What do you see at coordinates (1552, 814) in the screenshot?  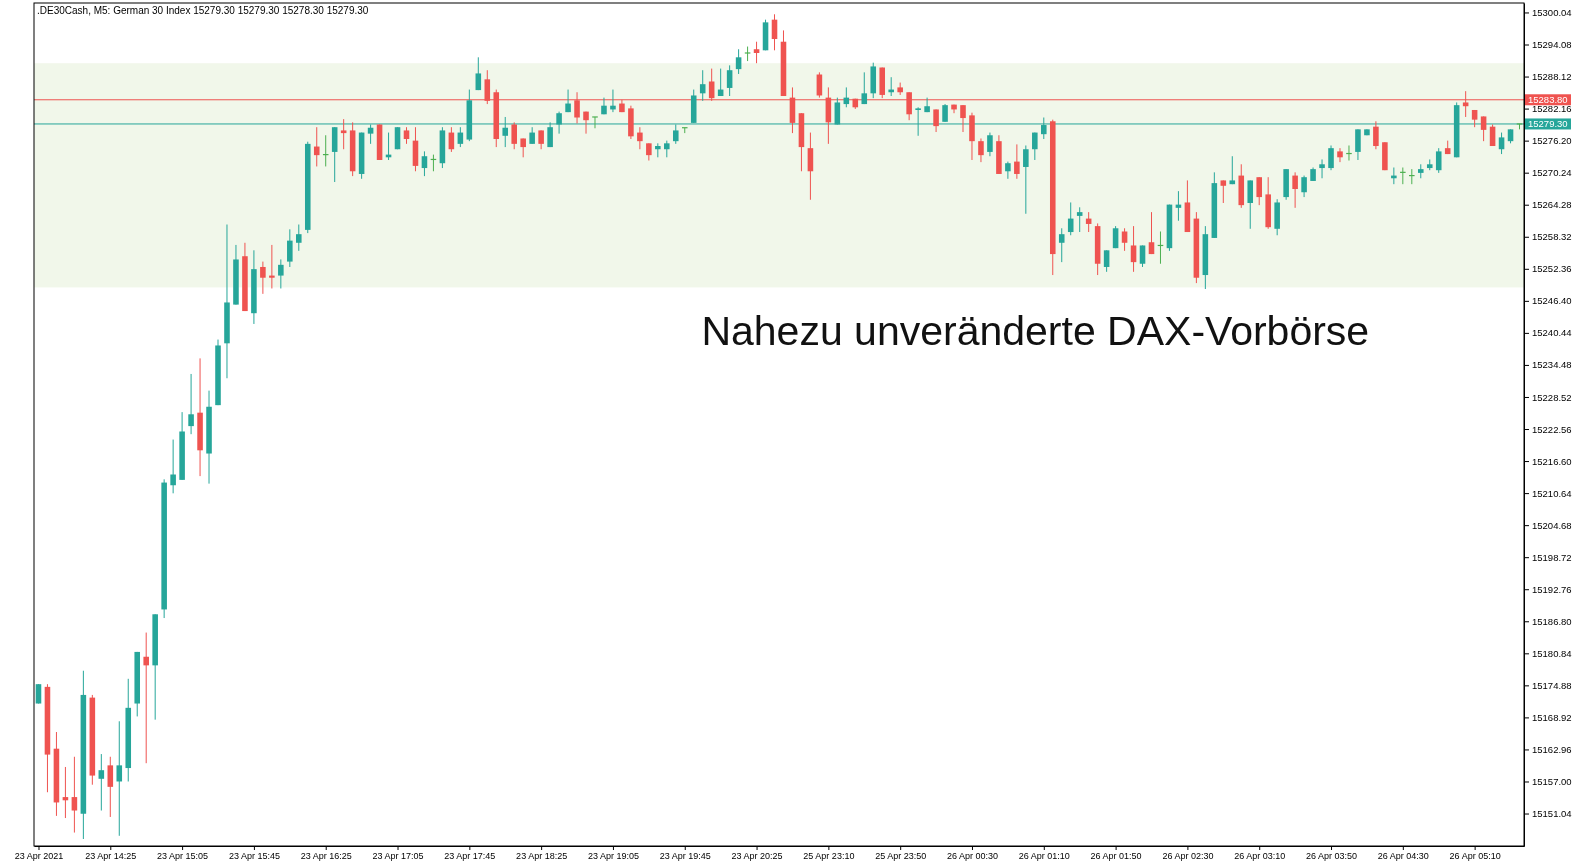 I see `y-tick-label: 15151.04` at bounding box center [1552, 814].